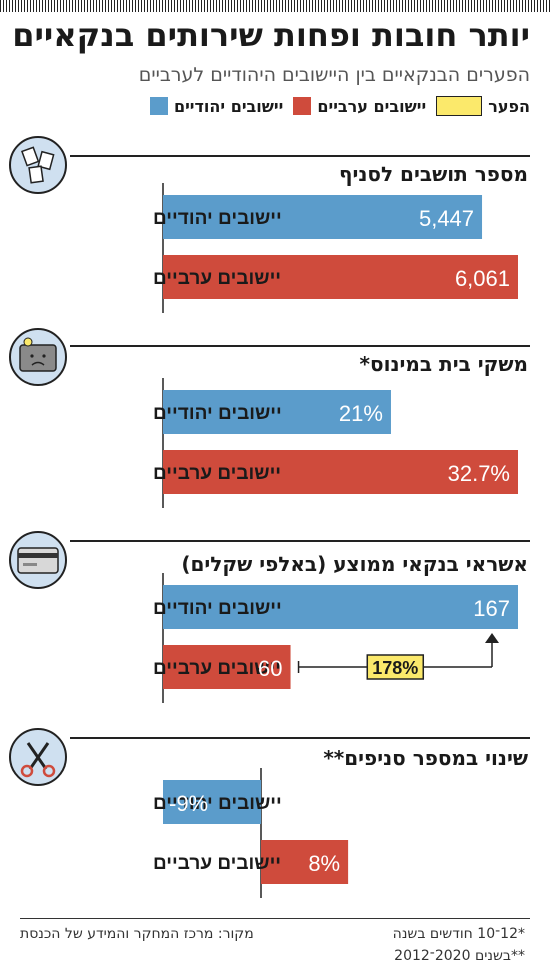 The image size is (550, 973). Describe the element at coordinates (324, 863) in the screenshot. I see `value-label-panel-4-2: 8%` at that location.